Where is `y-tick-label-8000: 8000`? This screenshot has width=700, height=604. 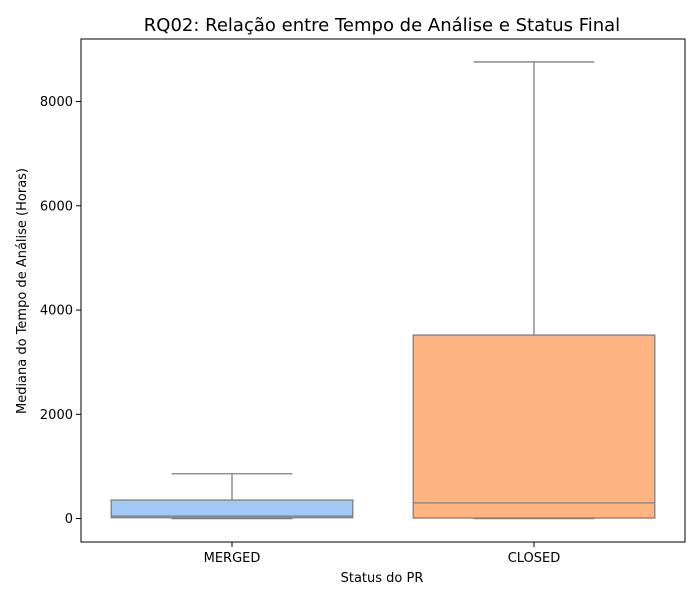
y-tick-label-8000: 8000 is located at coordinates (56, 102).